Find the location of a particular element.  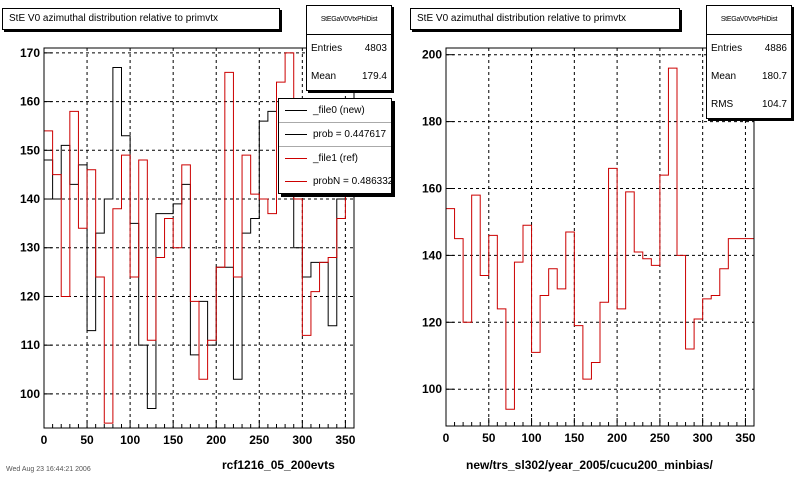

right-x-tick-label-1: 50 is located at coordinates (489, 438).